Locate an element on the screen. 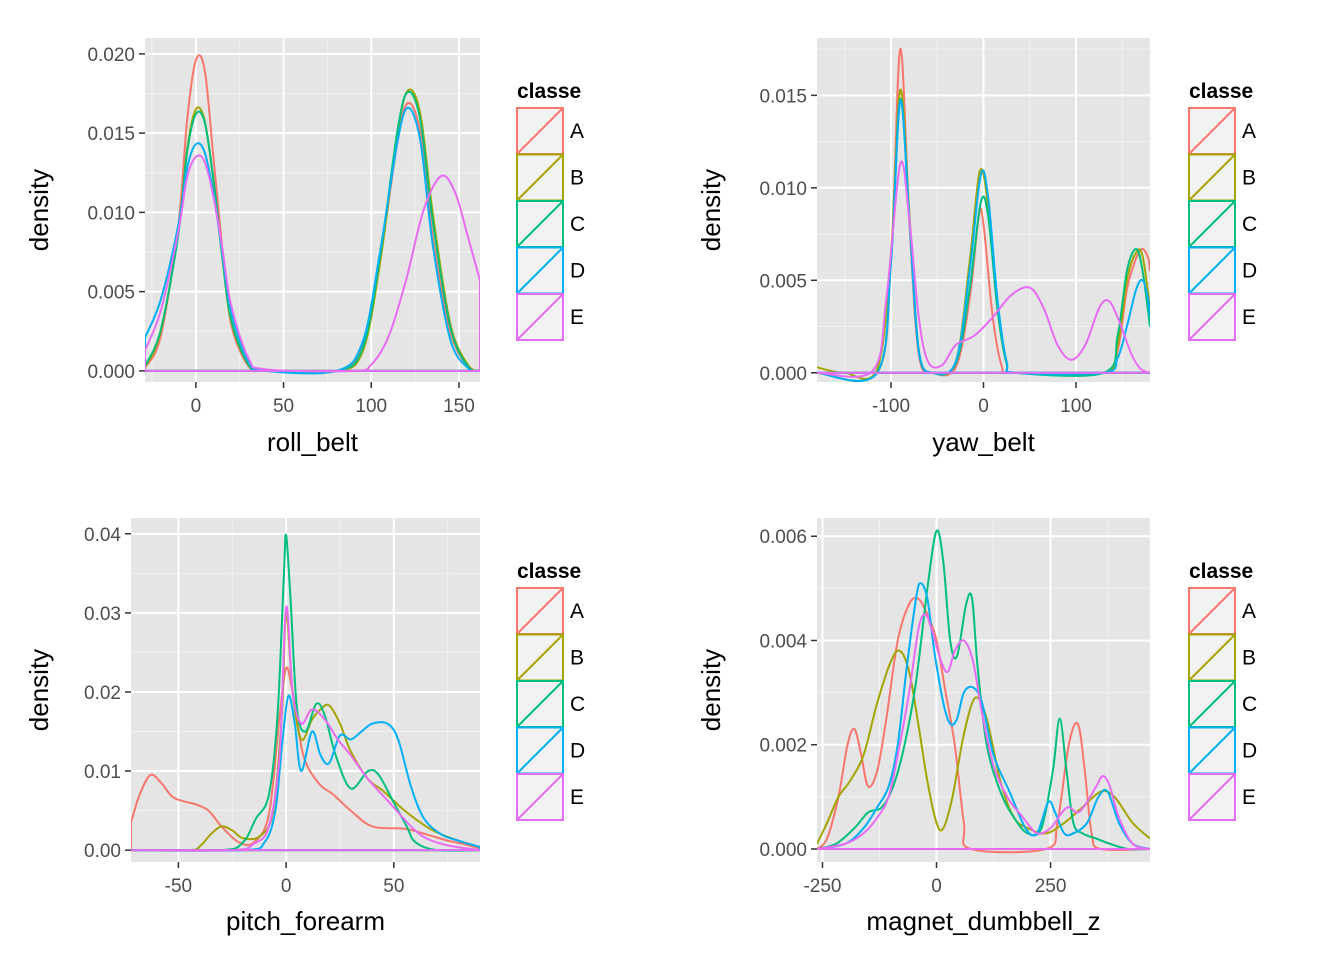  y-tick-label: 0.02 is located at coordinates (102, 693).